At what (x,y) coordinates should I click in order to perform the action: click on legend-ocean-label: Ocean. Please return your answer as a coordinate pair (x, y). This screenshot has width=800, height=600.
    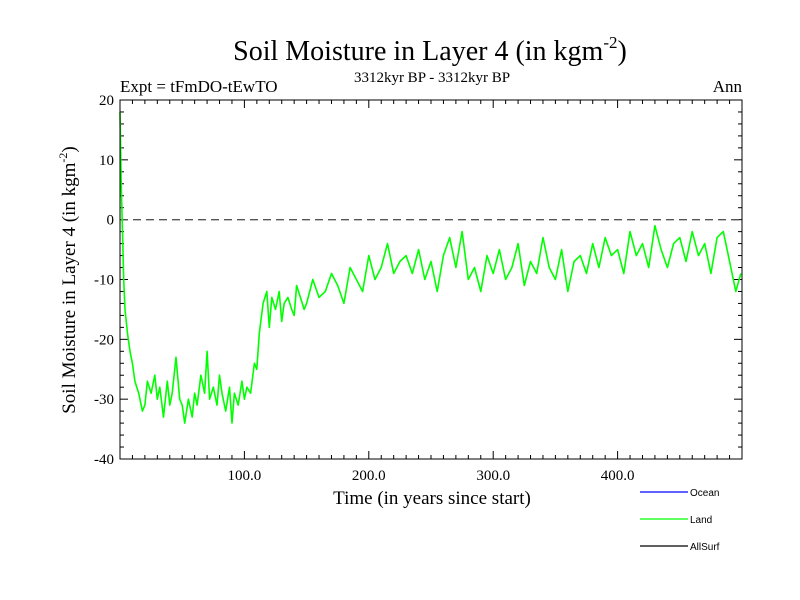
    Looking at the image, I should click on (704, 493).